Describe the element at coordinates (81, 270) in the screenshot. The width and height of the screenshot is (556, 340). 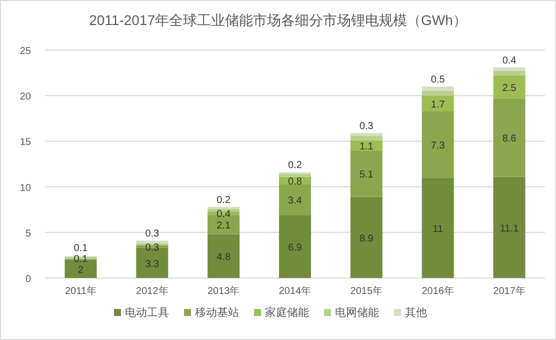
I see `data-label: 2` at that location.